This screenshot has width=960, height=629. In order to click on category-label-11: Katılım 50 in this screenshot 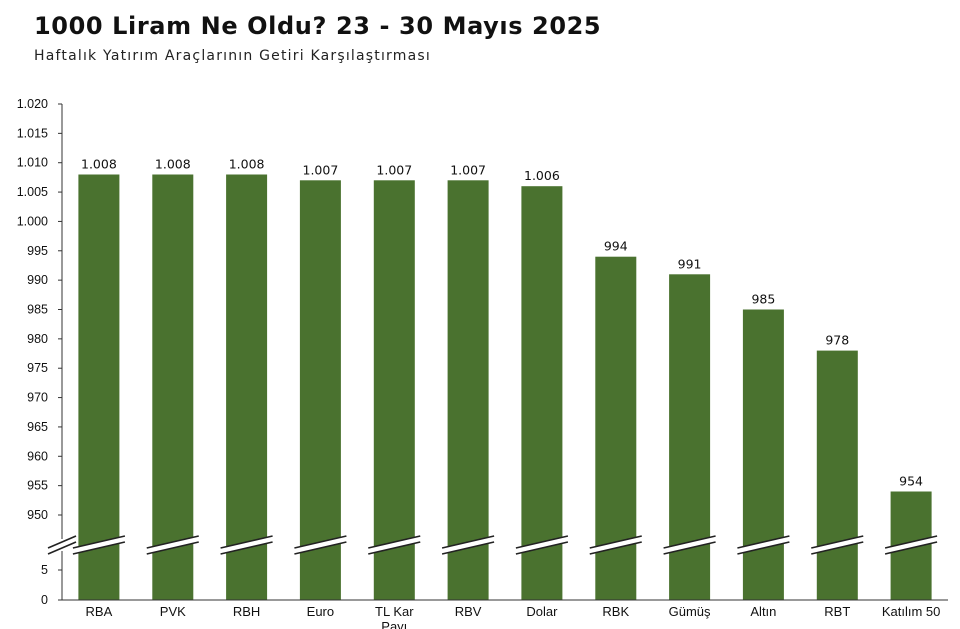, I will do `click(911, 611)`.